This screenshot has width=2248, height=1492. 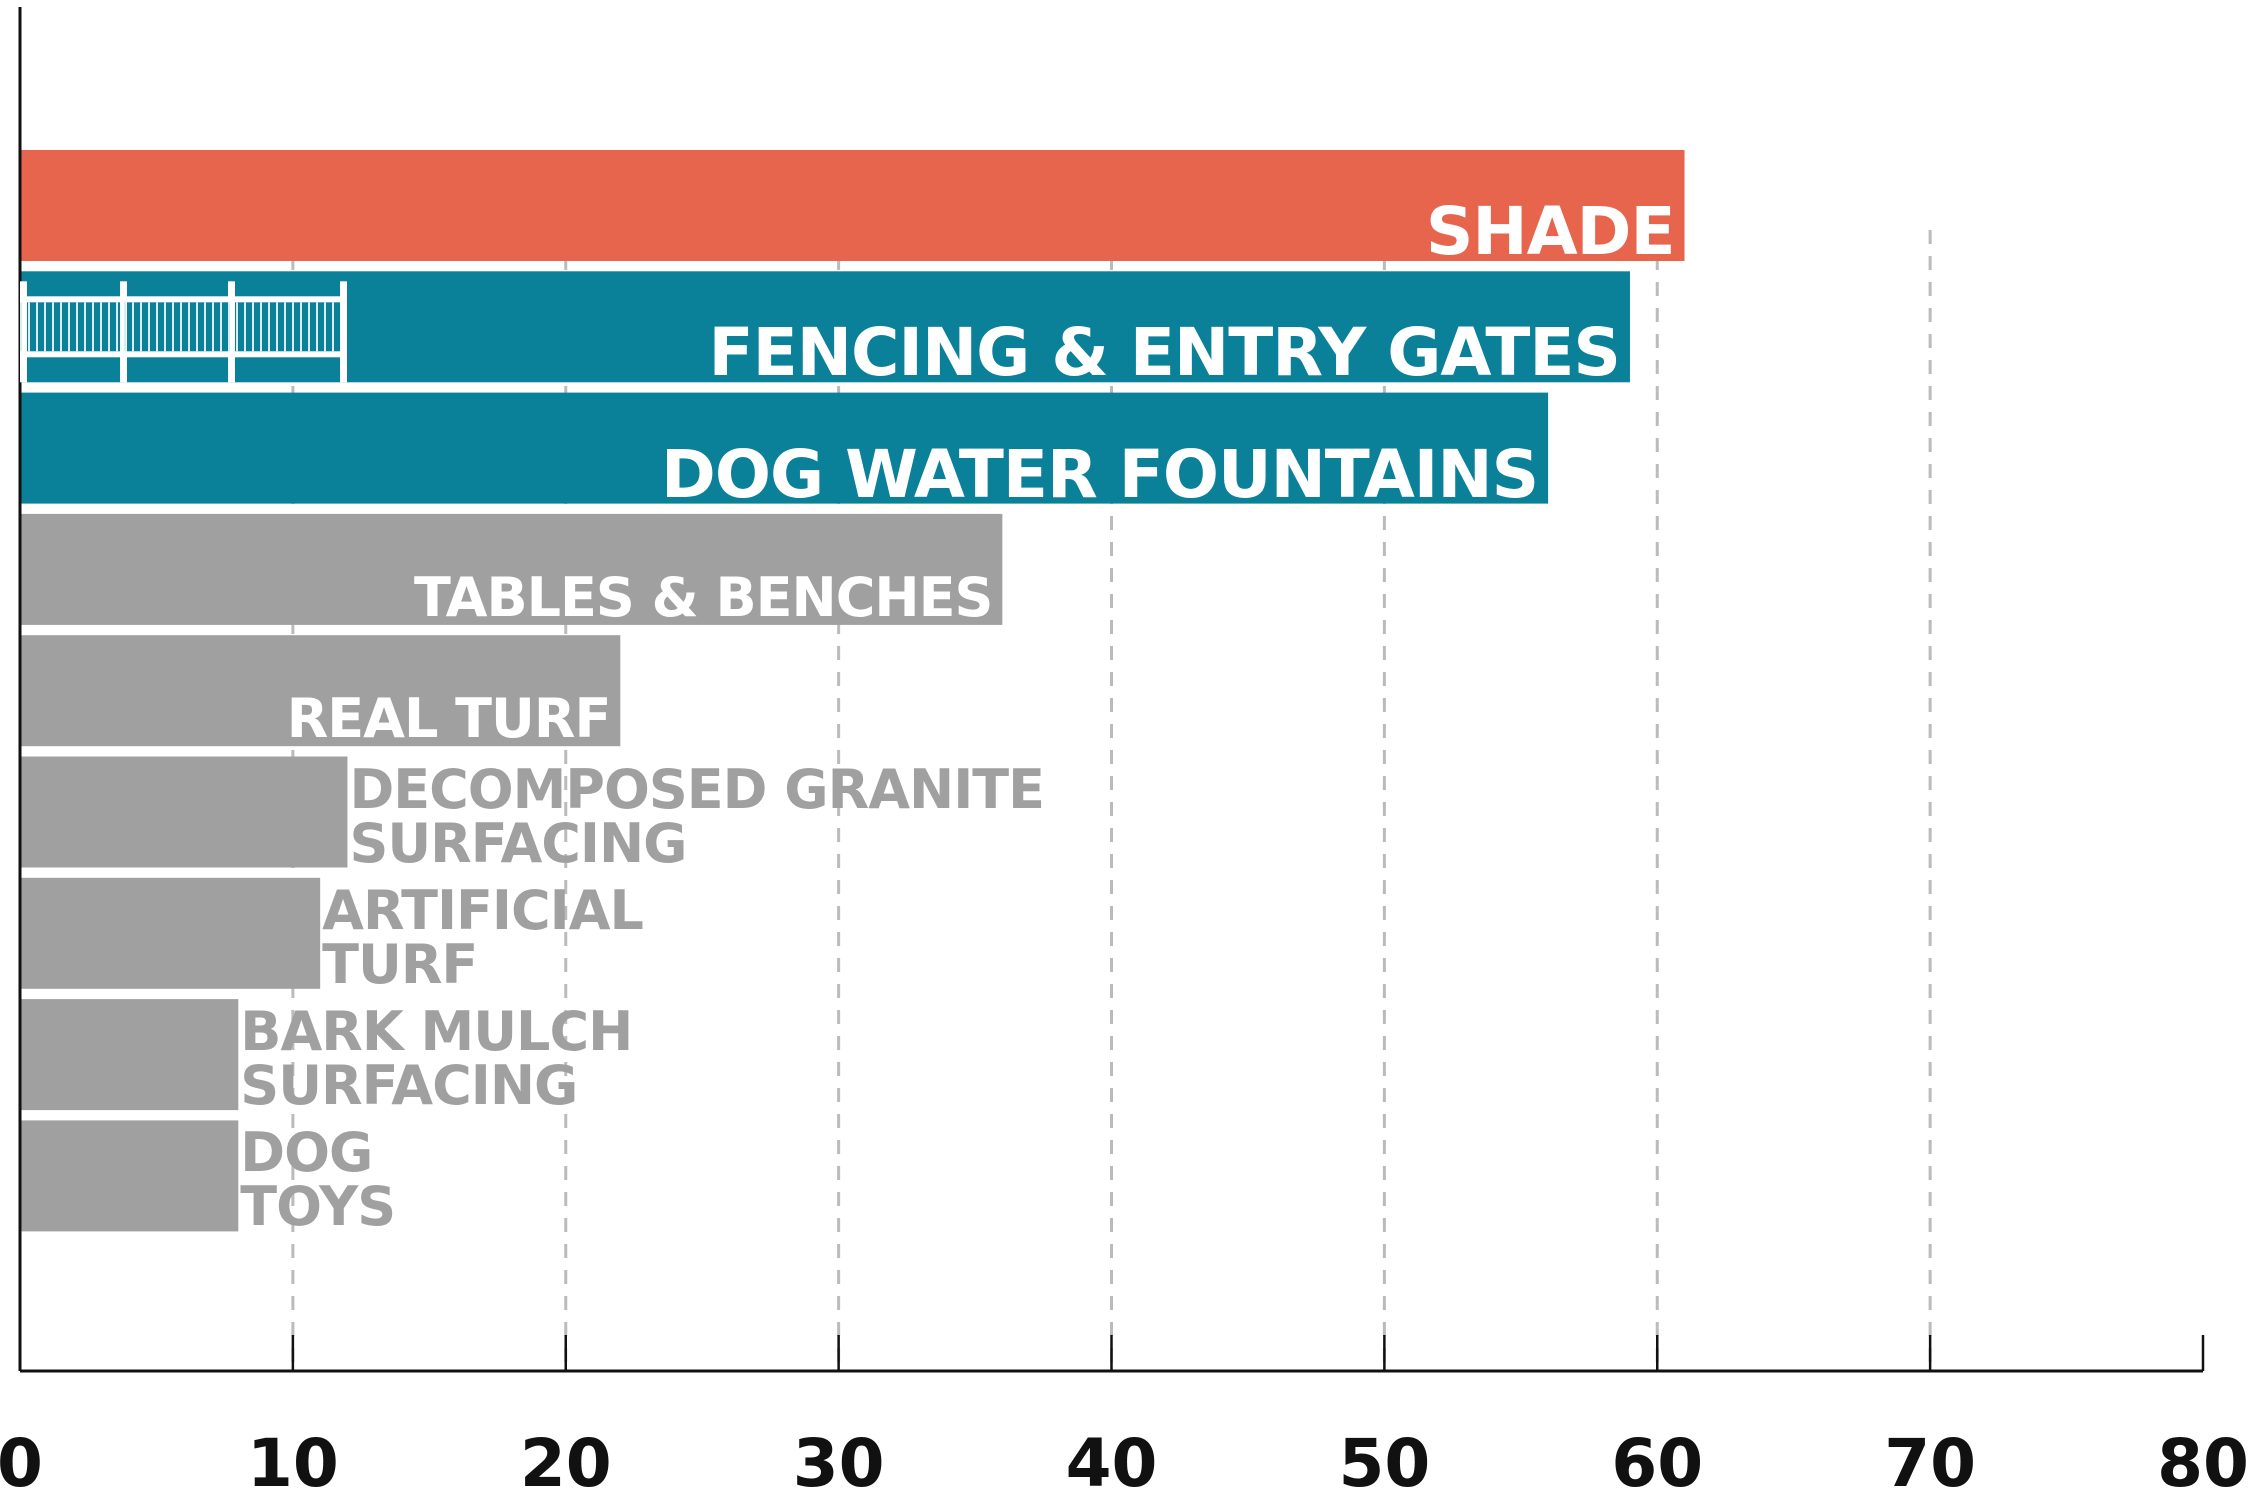 I want to click on x-tick-label: 50, so click(x=1384, y=1458).